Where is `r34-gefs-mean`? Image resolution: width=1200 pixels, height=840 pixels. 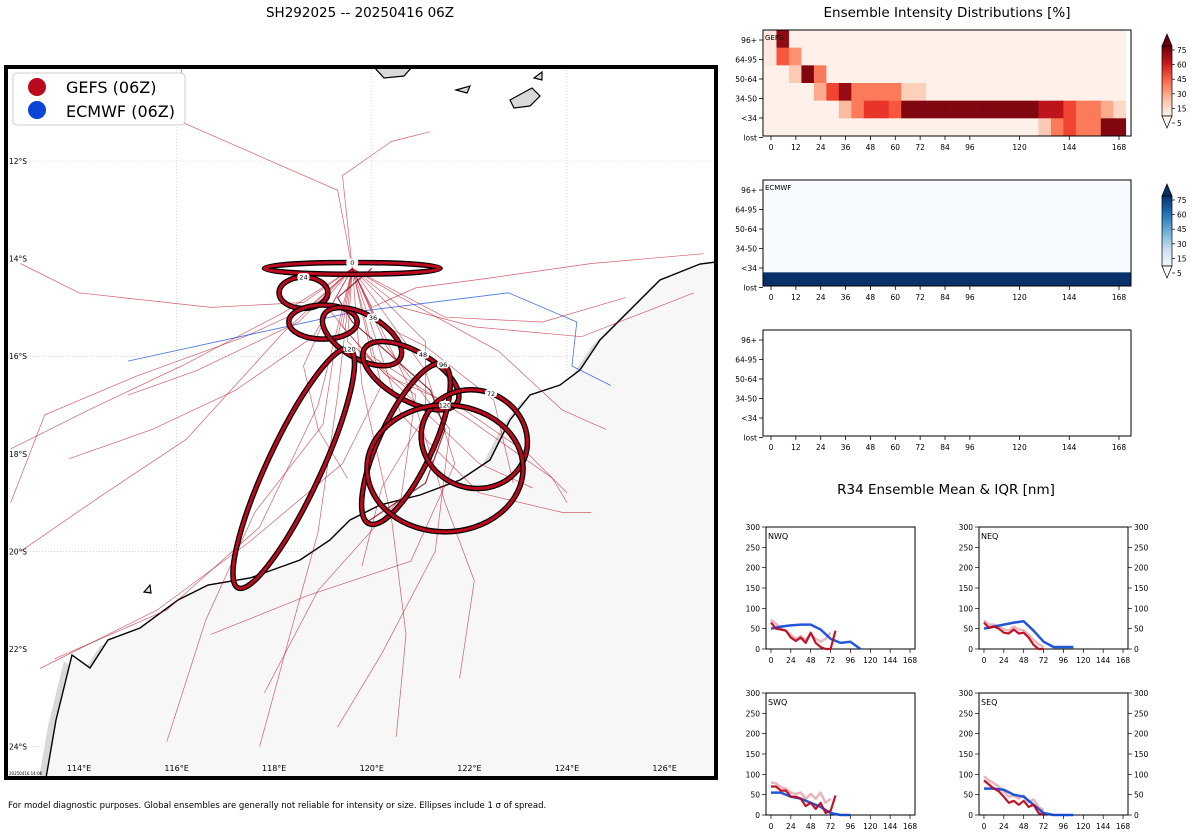
r34-gefs-mean is located at coordinates (804, 800).